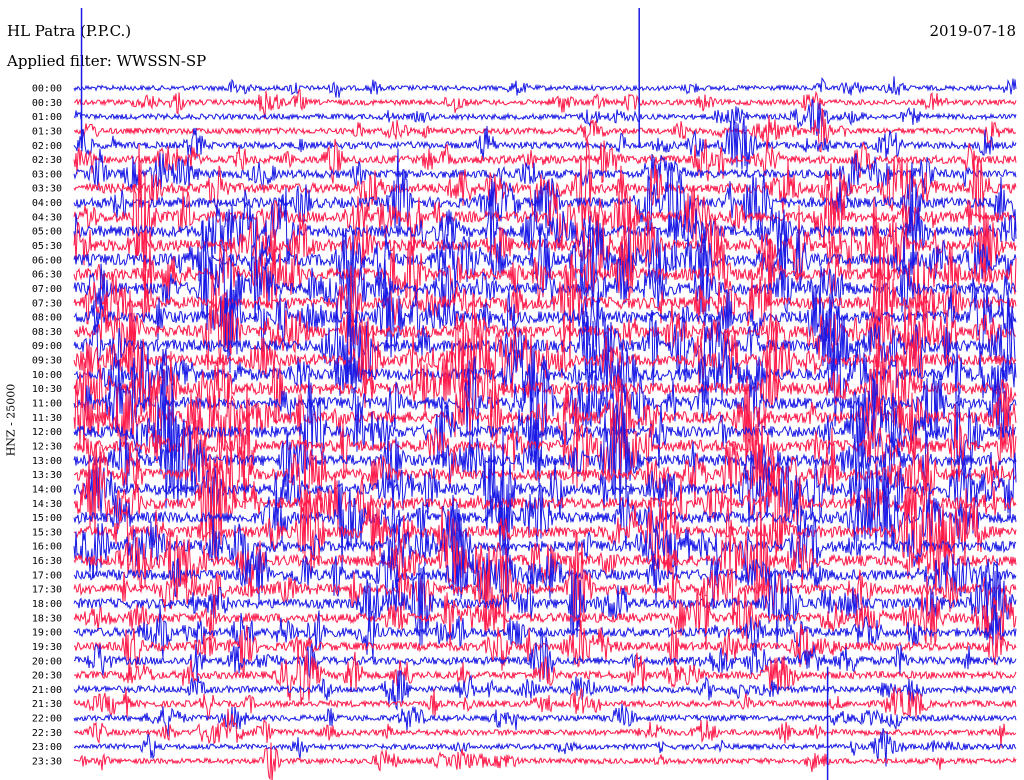 This screenshot has height=780, width=1024. What do you see at coordinates (47, 189) in the screenshot?
I see `row-label-0330: 03:30` at bounding box center [47, 189].